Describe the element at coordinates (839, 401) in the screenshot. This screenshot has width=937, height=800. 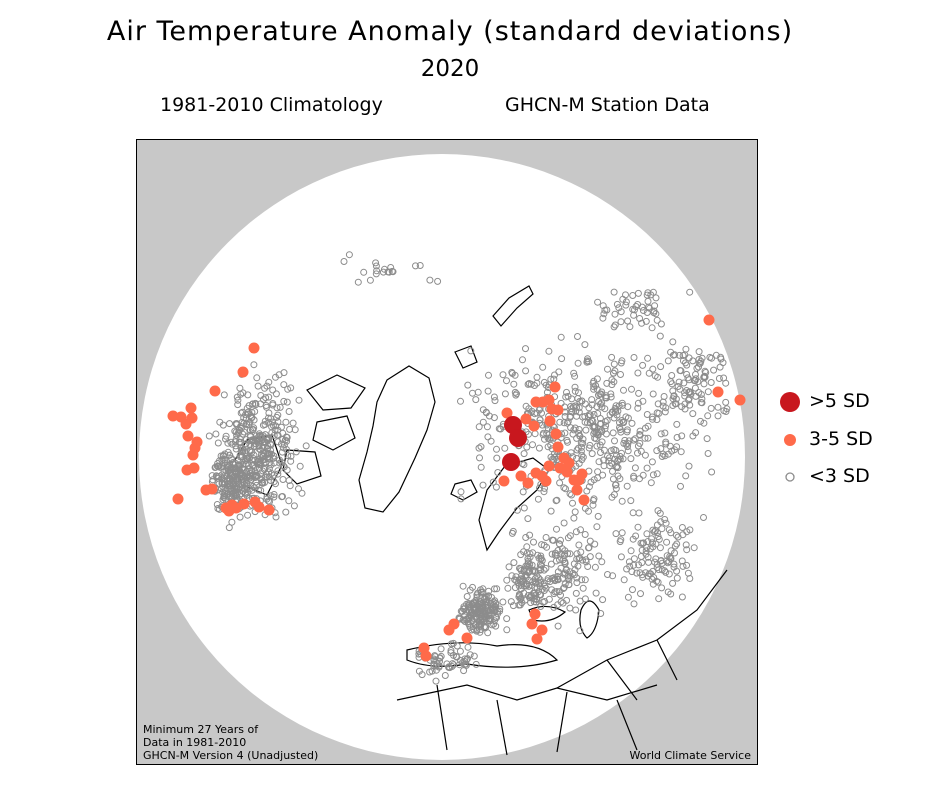
I see `legend-label: >5 SD` at that location.